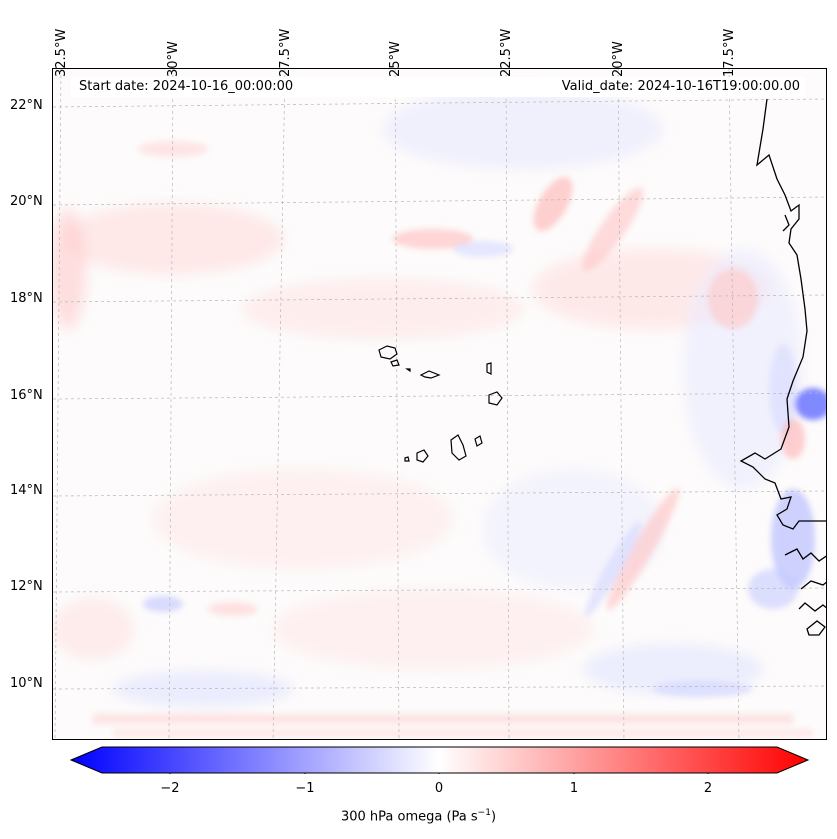 This screenshot has height=839, width=837. What do you see at coordinates (439, 773) in the screenshot?
I see `colorbar-ticks` at bounding box center [439, 773].